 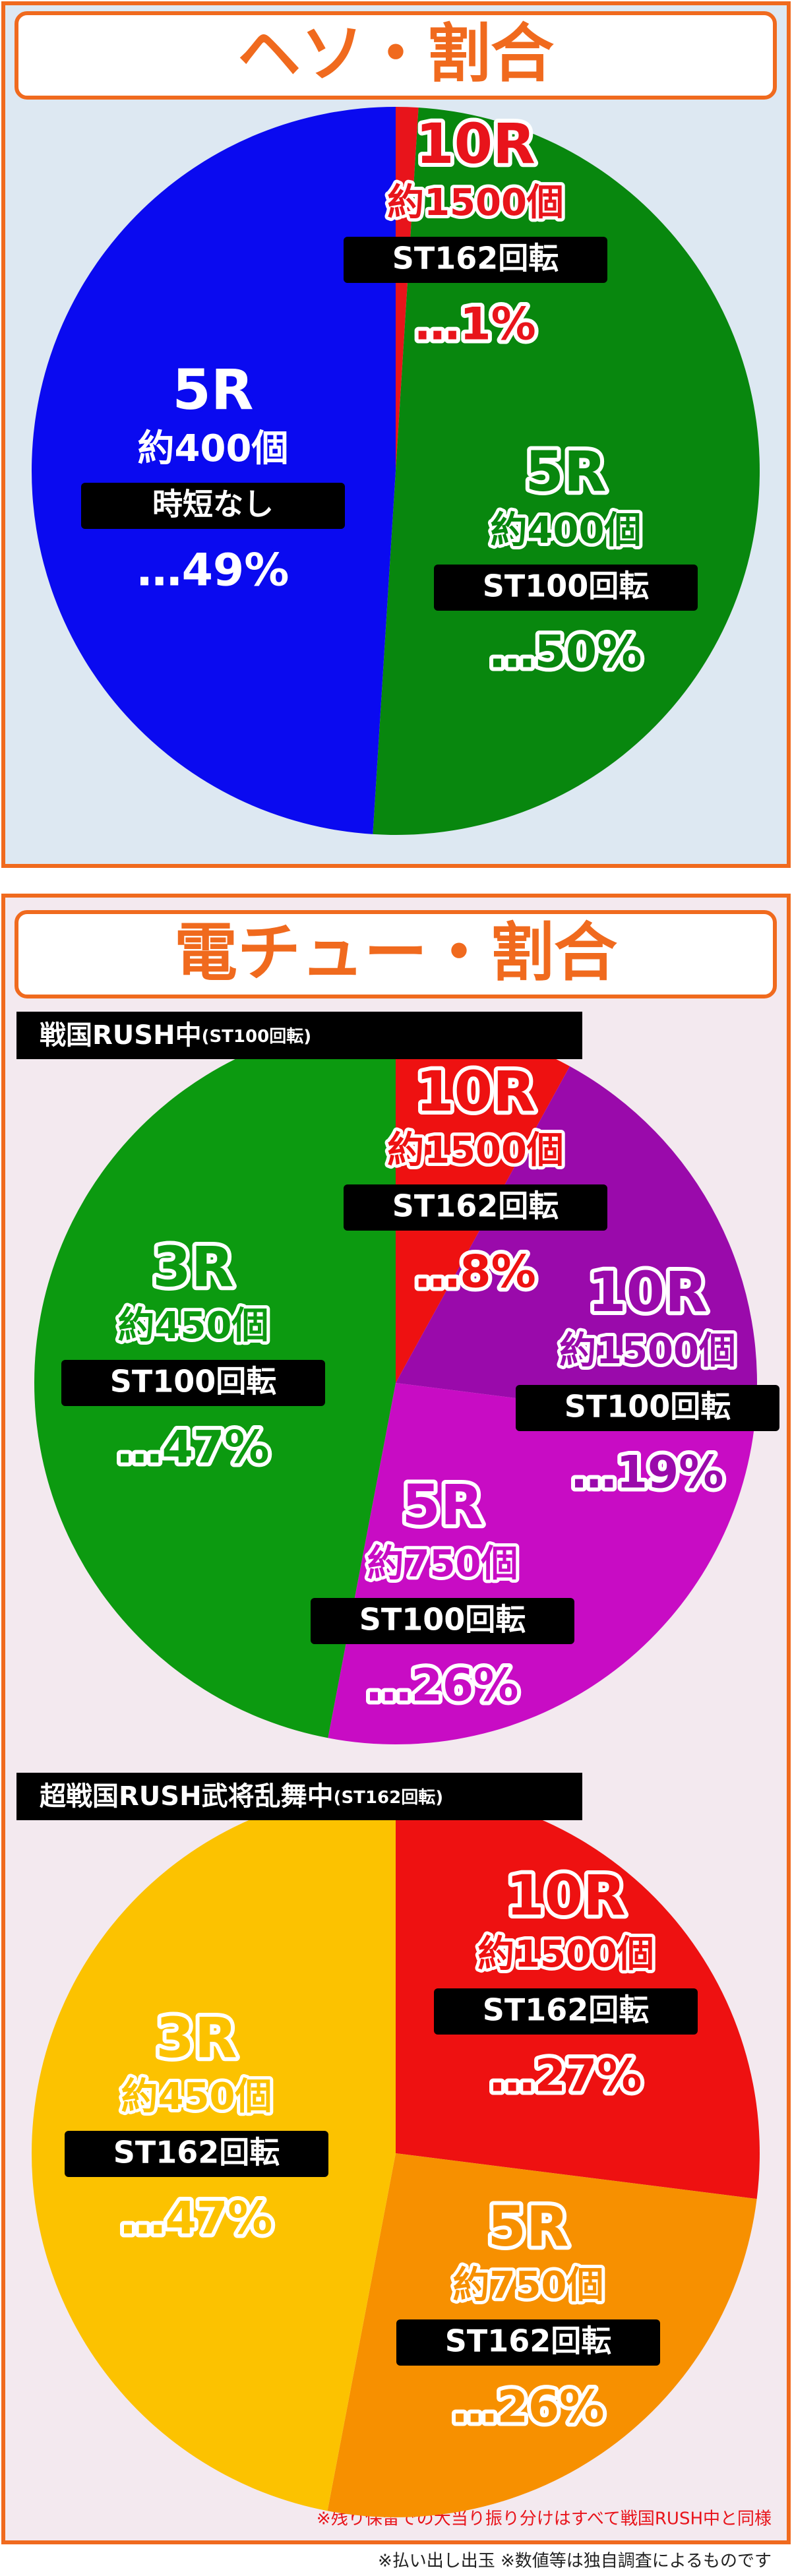 I want to click on section-title: ヘソ・割合, so click(x=395, y=53).